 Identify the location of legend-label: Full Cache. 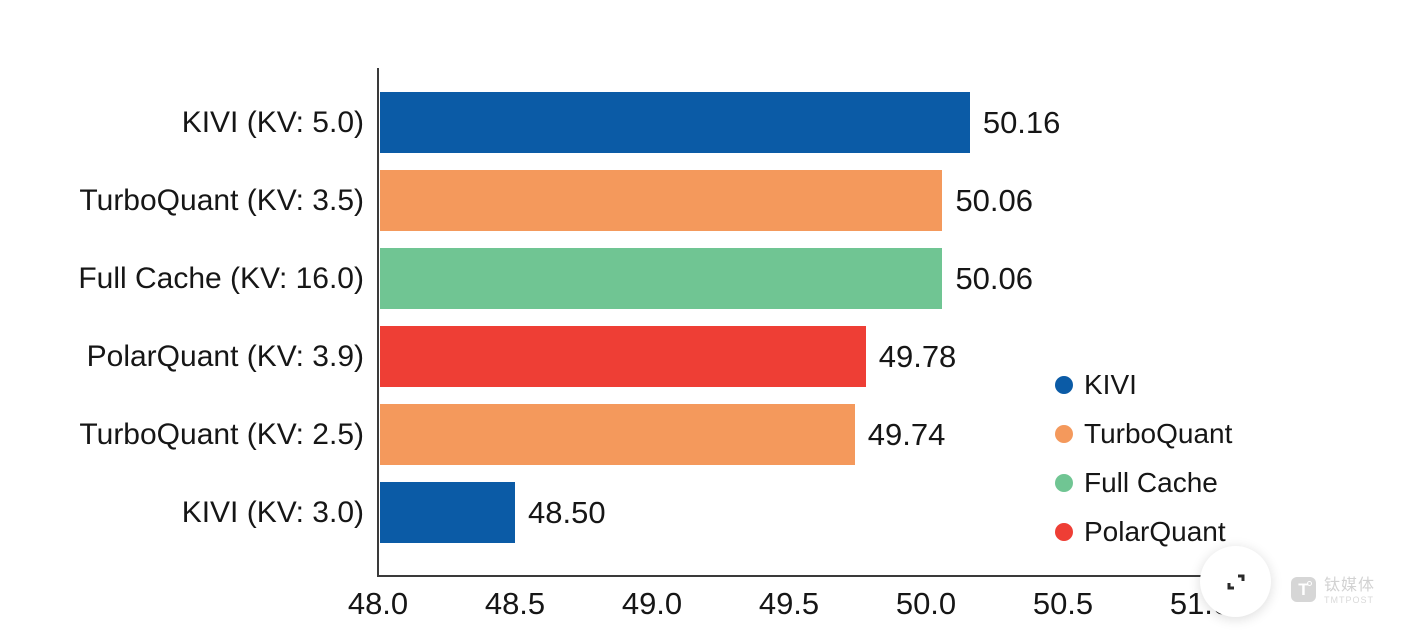
(1151, 482).